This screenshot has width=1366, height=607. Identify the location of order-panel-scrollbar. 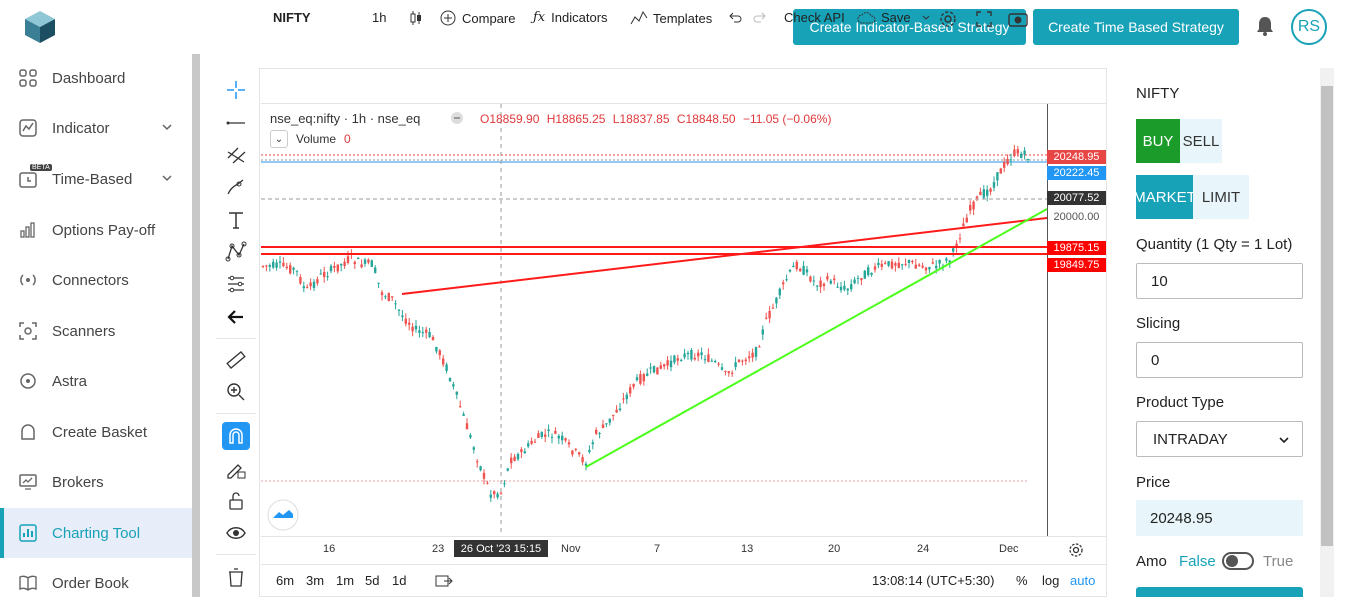
(1327, 332).